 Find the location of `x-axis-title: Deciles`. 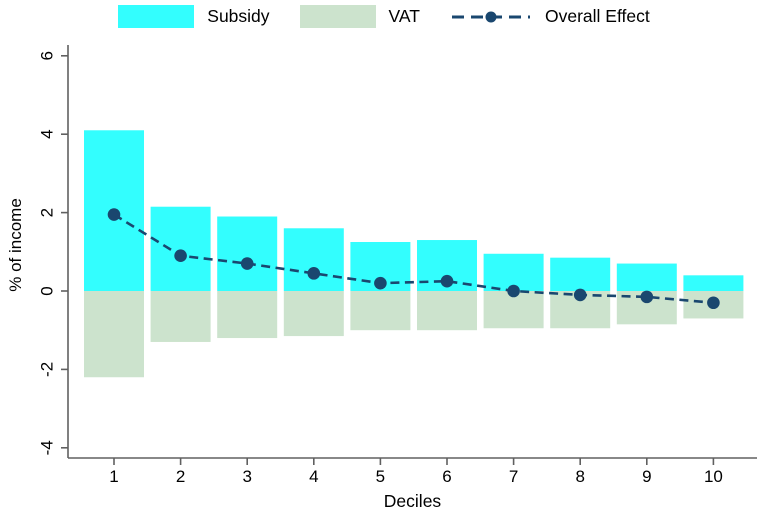

x-axis-title: Deciles is located at coordinates (413, 501).